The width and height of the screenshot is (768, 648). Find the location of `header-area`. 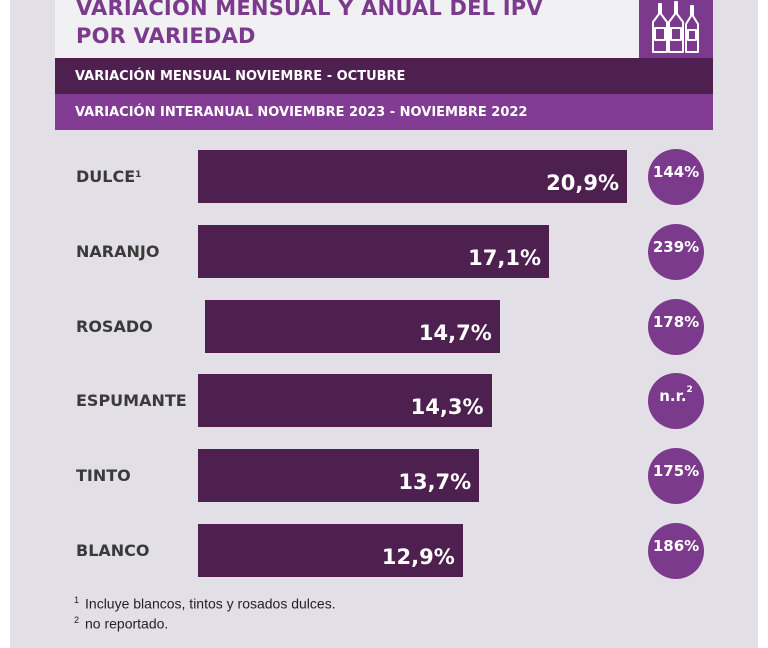

header-area is located at coordinates (384, 29).